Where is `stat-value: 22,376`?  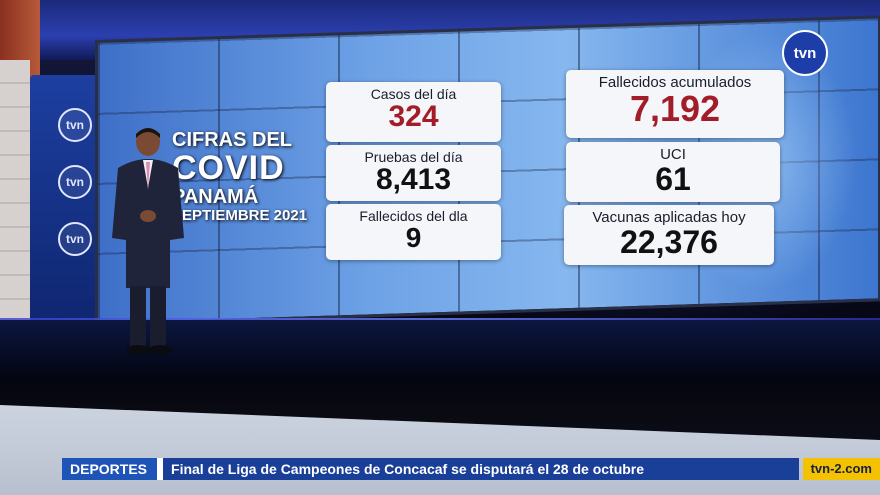
stat-value: 22,376 is located at coordinates (669, 242).